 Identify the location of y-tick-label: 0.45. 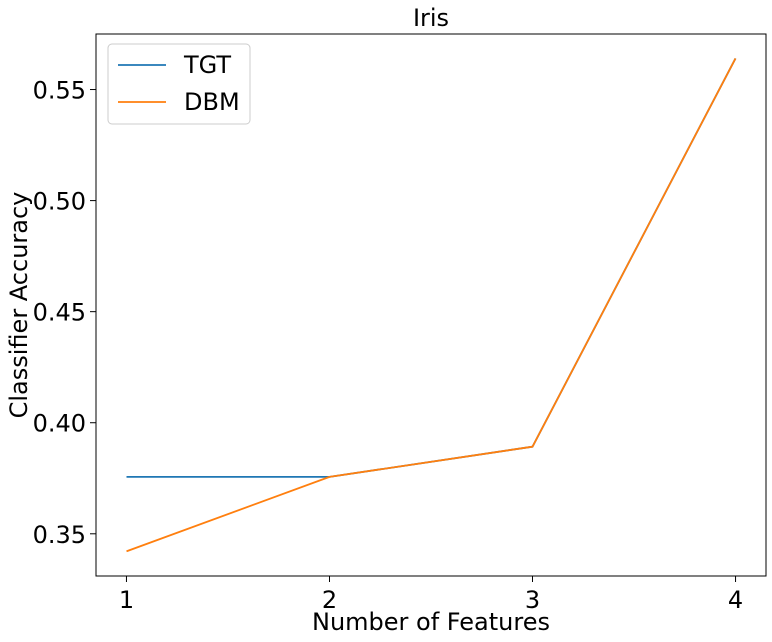
(59, 313).